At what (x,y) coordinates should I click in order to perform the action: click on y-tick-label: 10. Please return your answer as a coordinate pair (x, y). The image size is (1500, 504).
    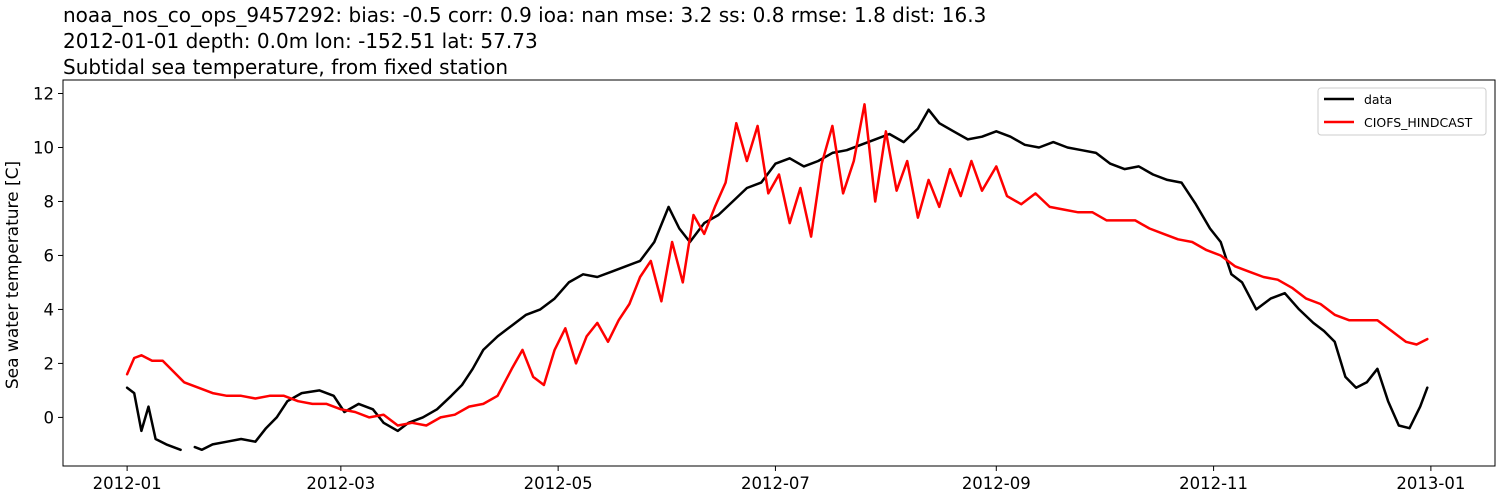
    Looking at the image, I should click on (43, 147).